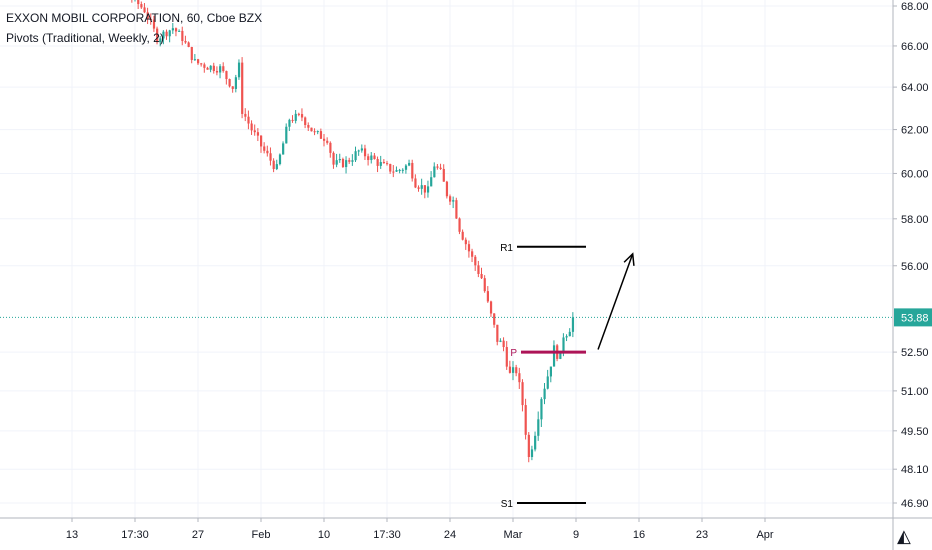  What do you see at coordinates (915, 353) in the screenshot?
I see `price-tick-label: 52.50` at bounding box center [915, 353].